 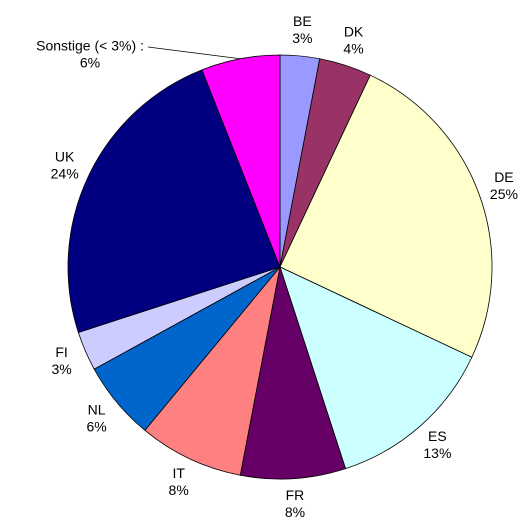 What do you see at coordinates (437, 436) in the screenshot?
I see `slice-label: ES` at bounding box center [437, 436].